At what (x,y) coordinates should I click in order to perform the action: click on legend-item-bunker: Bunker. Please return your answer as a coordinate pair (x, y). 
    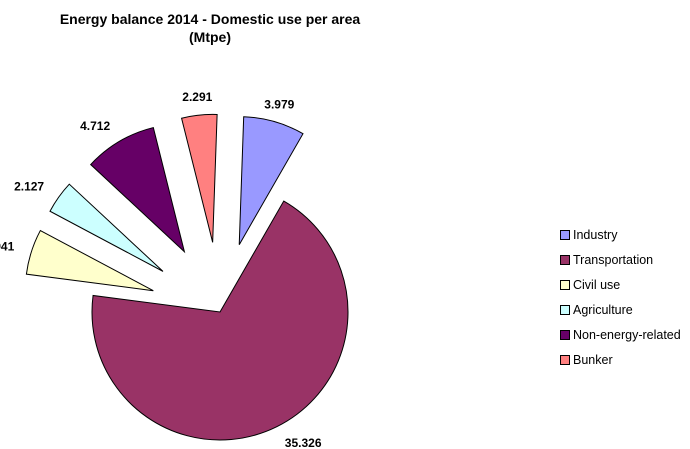
    Looking at the image, I should click on (620, 359).